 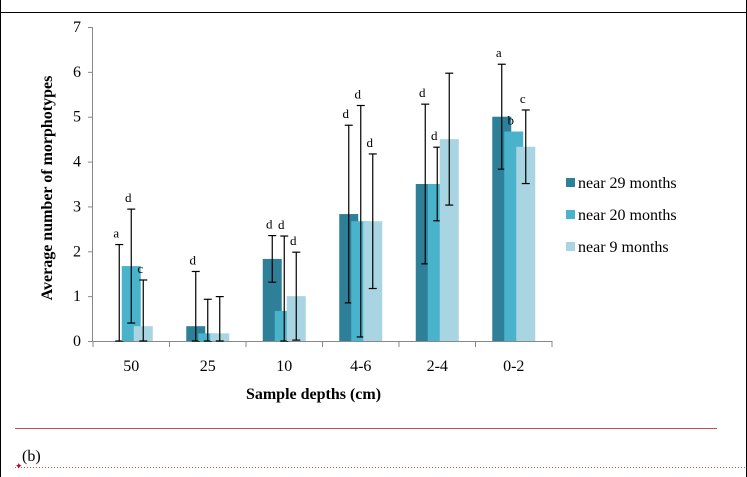 What do you see at coordinates (77, 206) in the screenshot?
I see `y-tick-label: 3` at bounding box center [77, 206].